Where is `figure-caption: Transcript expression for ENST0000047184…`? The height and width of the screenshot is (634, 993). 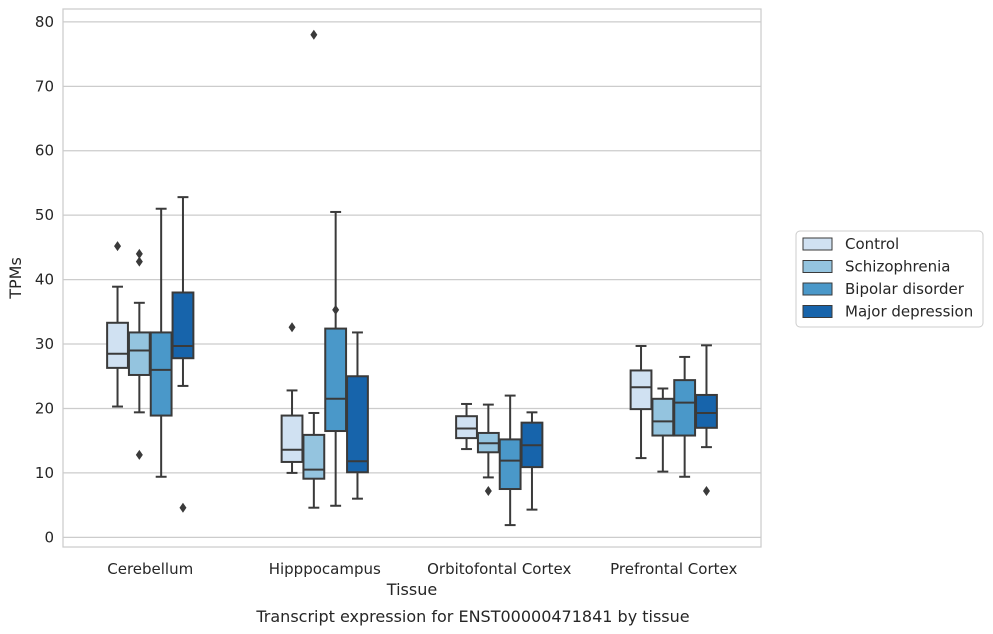 figure-caption: Transcript expression for ENST0000047184… is located at coordinates (472, 616).